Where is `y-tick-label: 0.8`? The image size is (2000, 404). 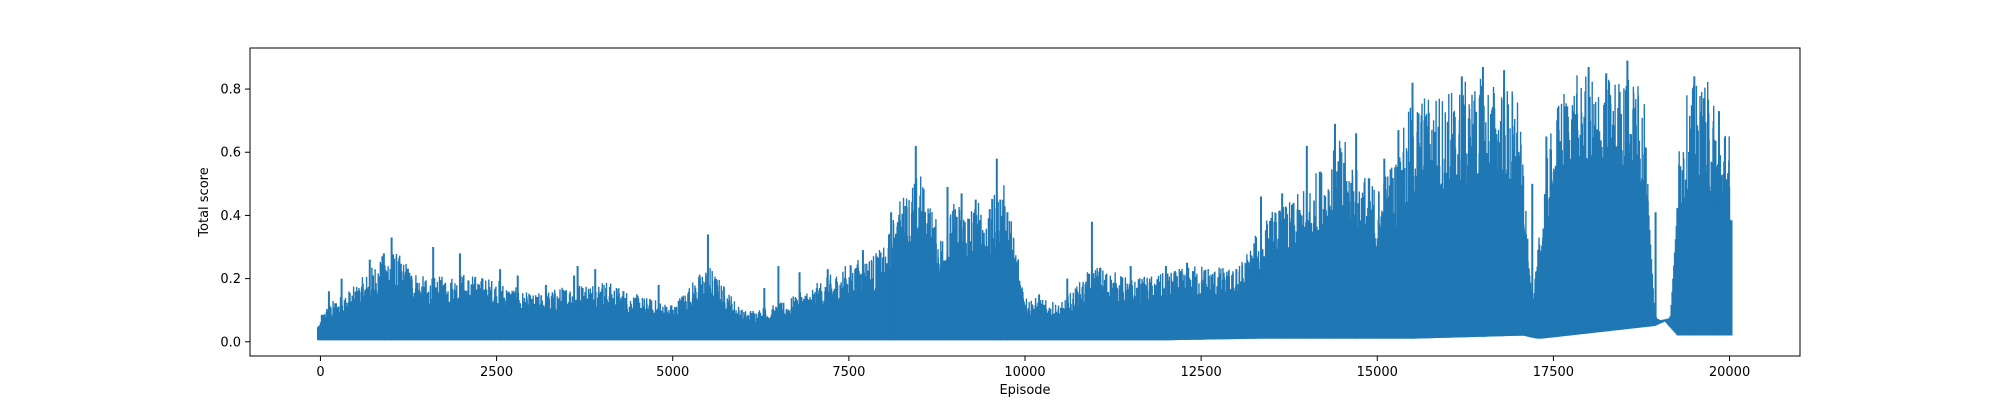 y-tick-label: 0.8 is located at coordinates (230, 90).